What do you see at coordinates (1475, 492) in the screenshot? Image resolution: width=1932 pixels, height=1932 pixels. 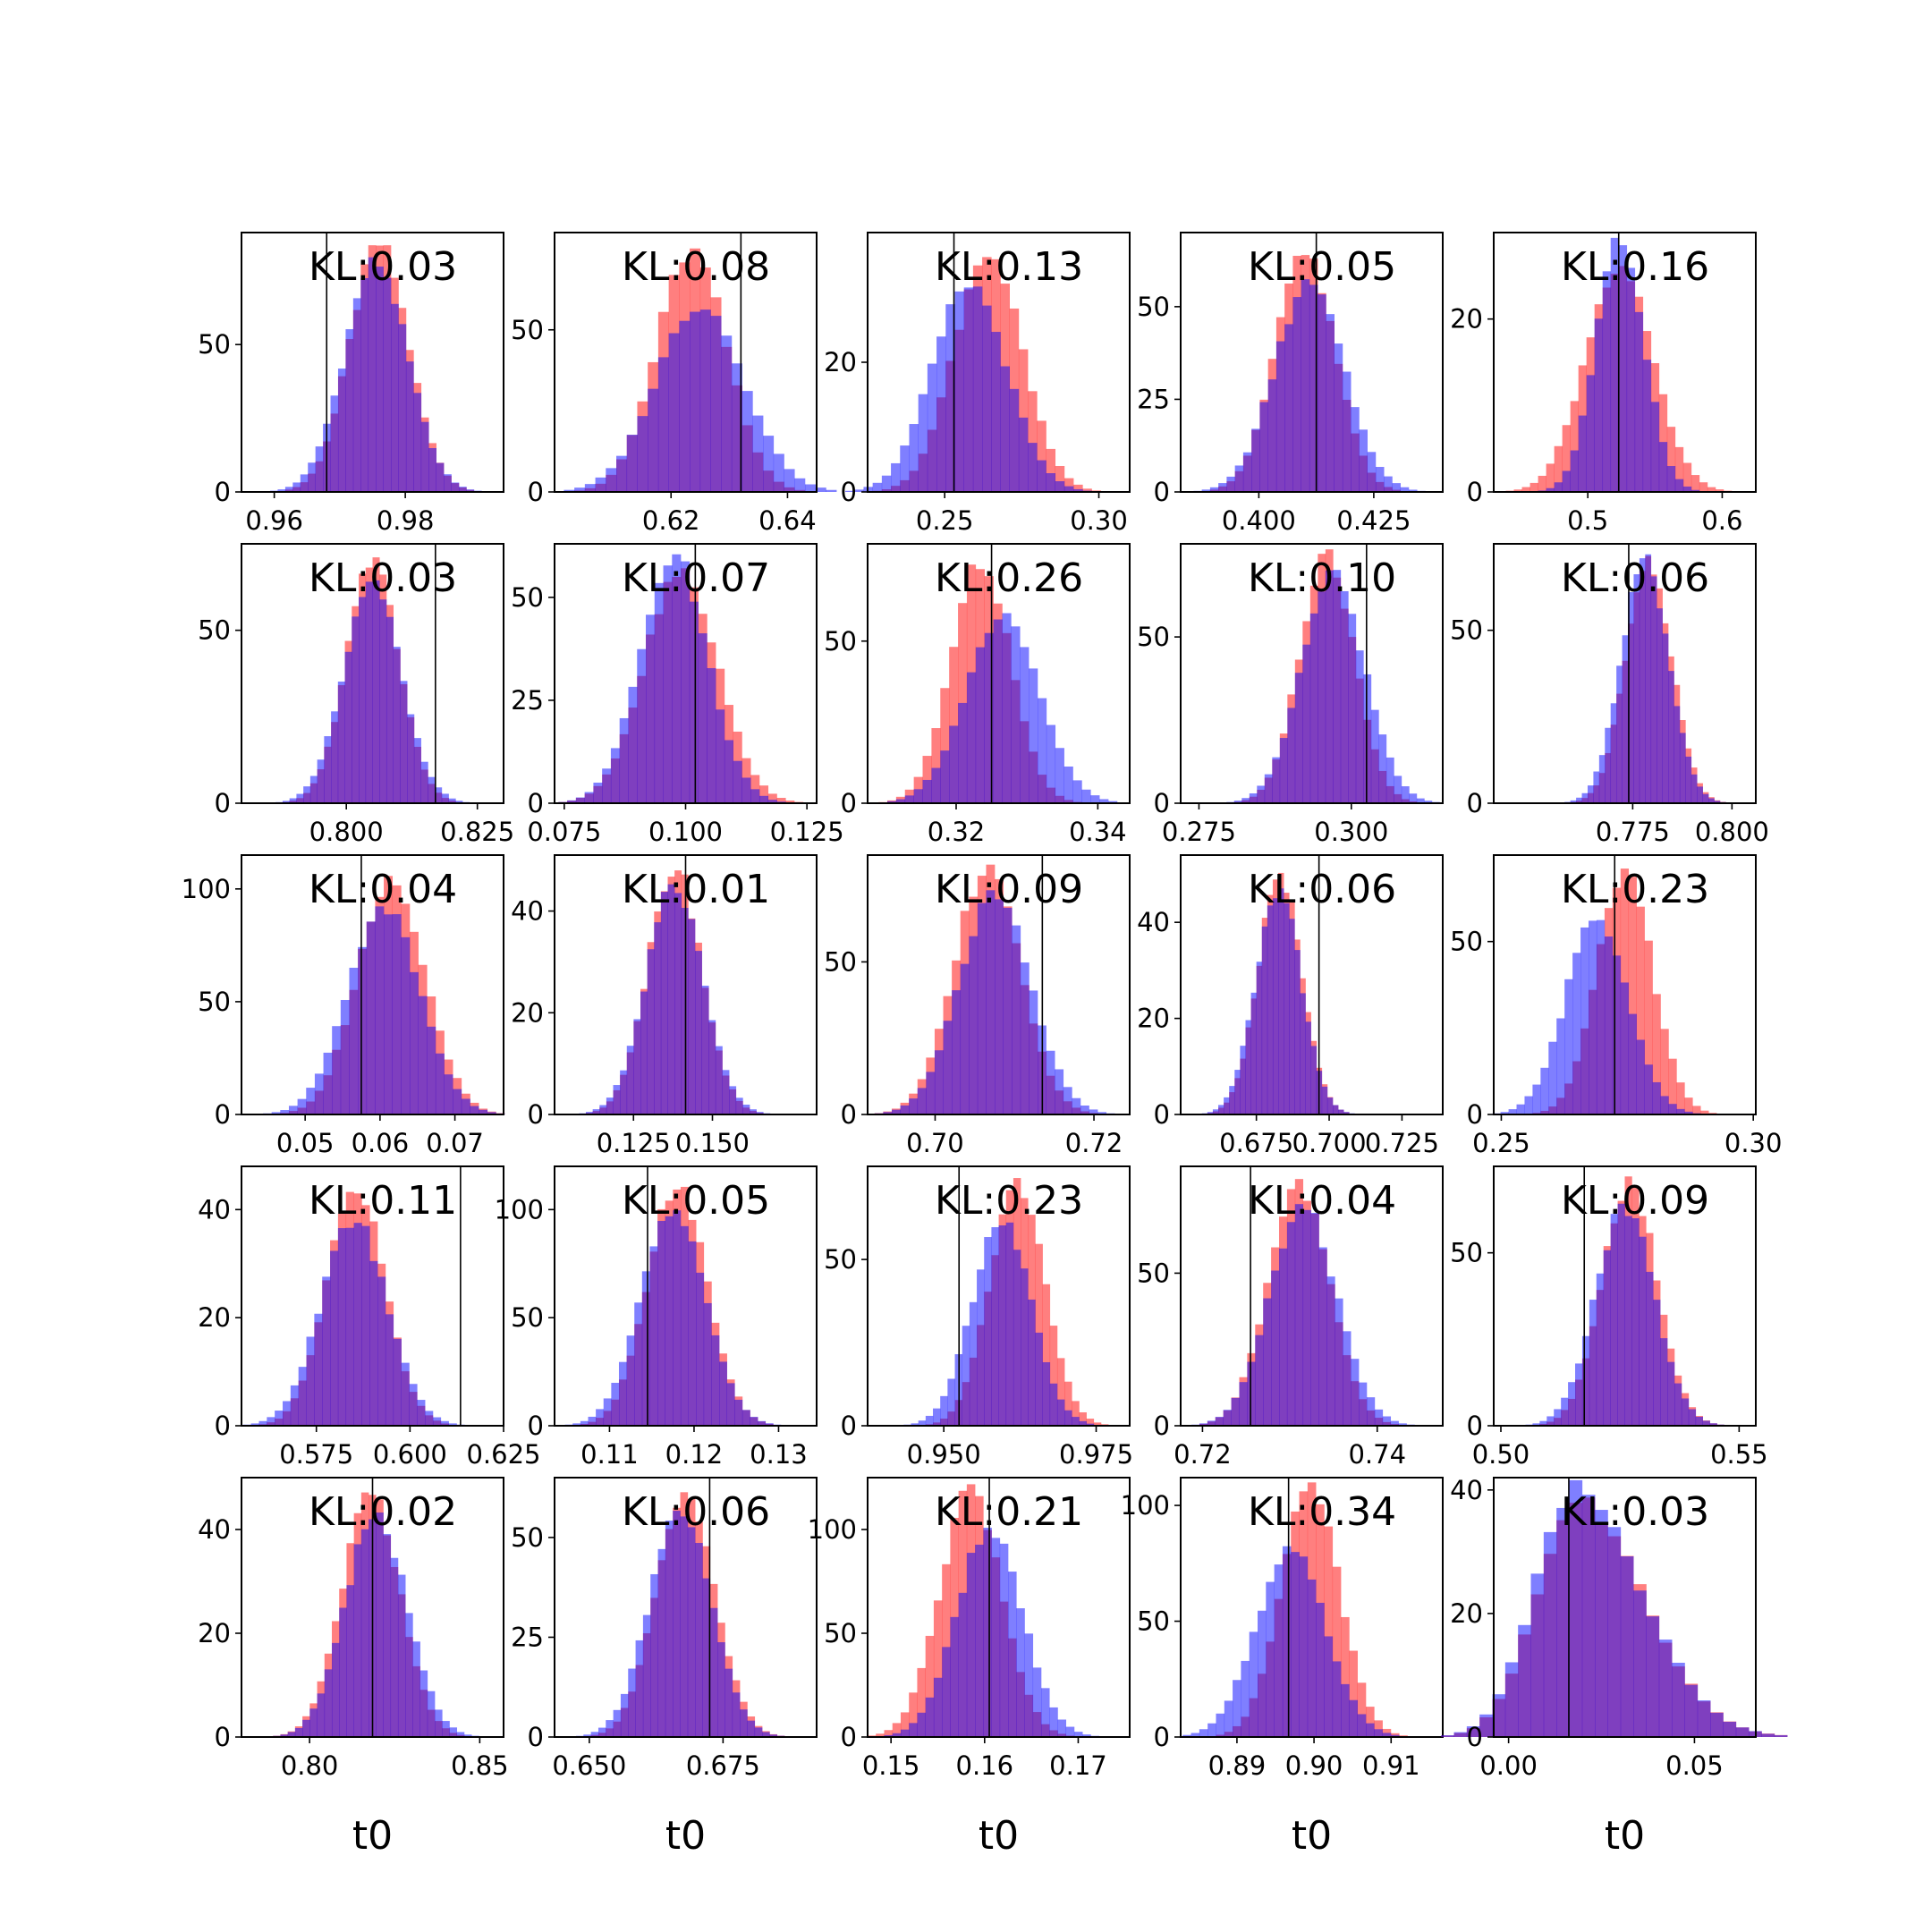 I see `y-tick-label: 0` at bounding box center [1475, 492].